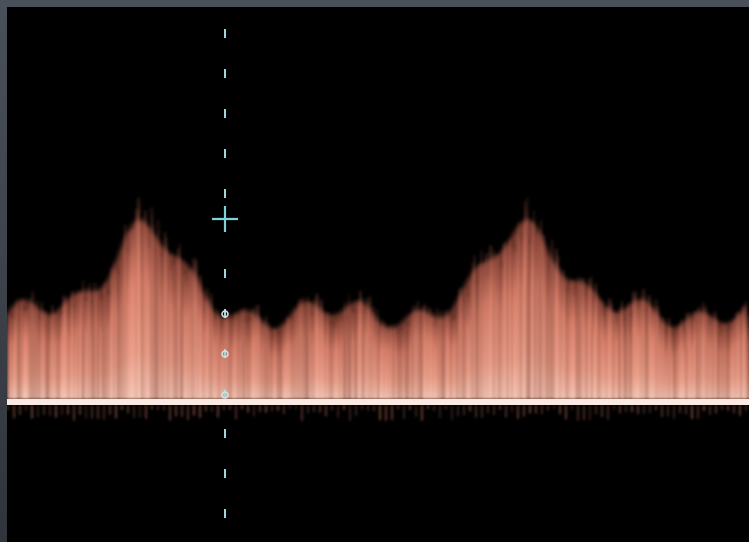 The image size is (749, 542). Describe the element at coordinates (378, 402) in the screenshot. I see `baseline` at that location.